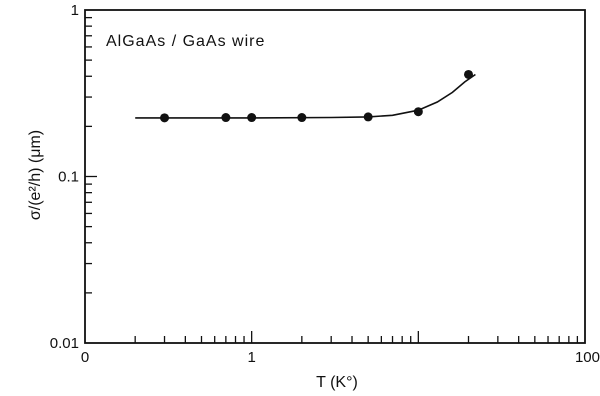  I want to click on annotation-label: AlGaAs / GaAs wire, so click(185, 41).